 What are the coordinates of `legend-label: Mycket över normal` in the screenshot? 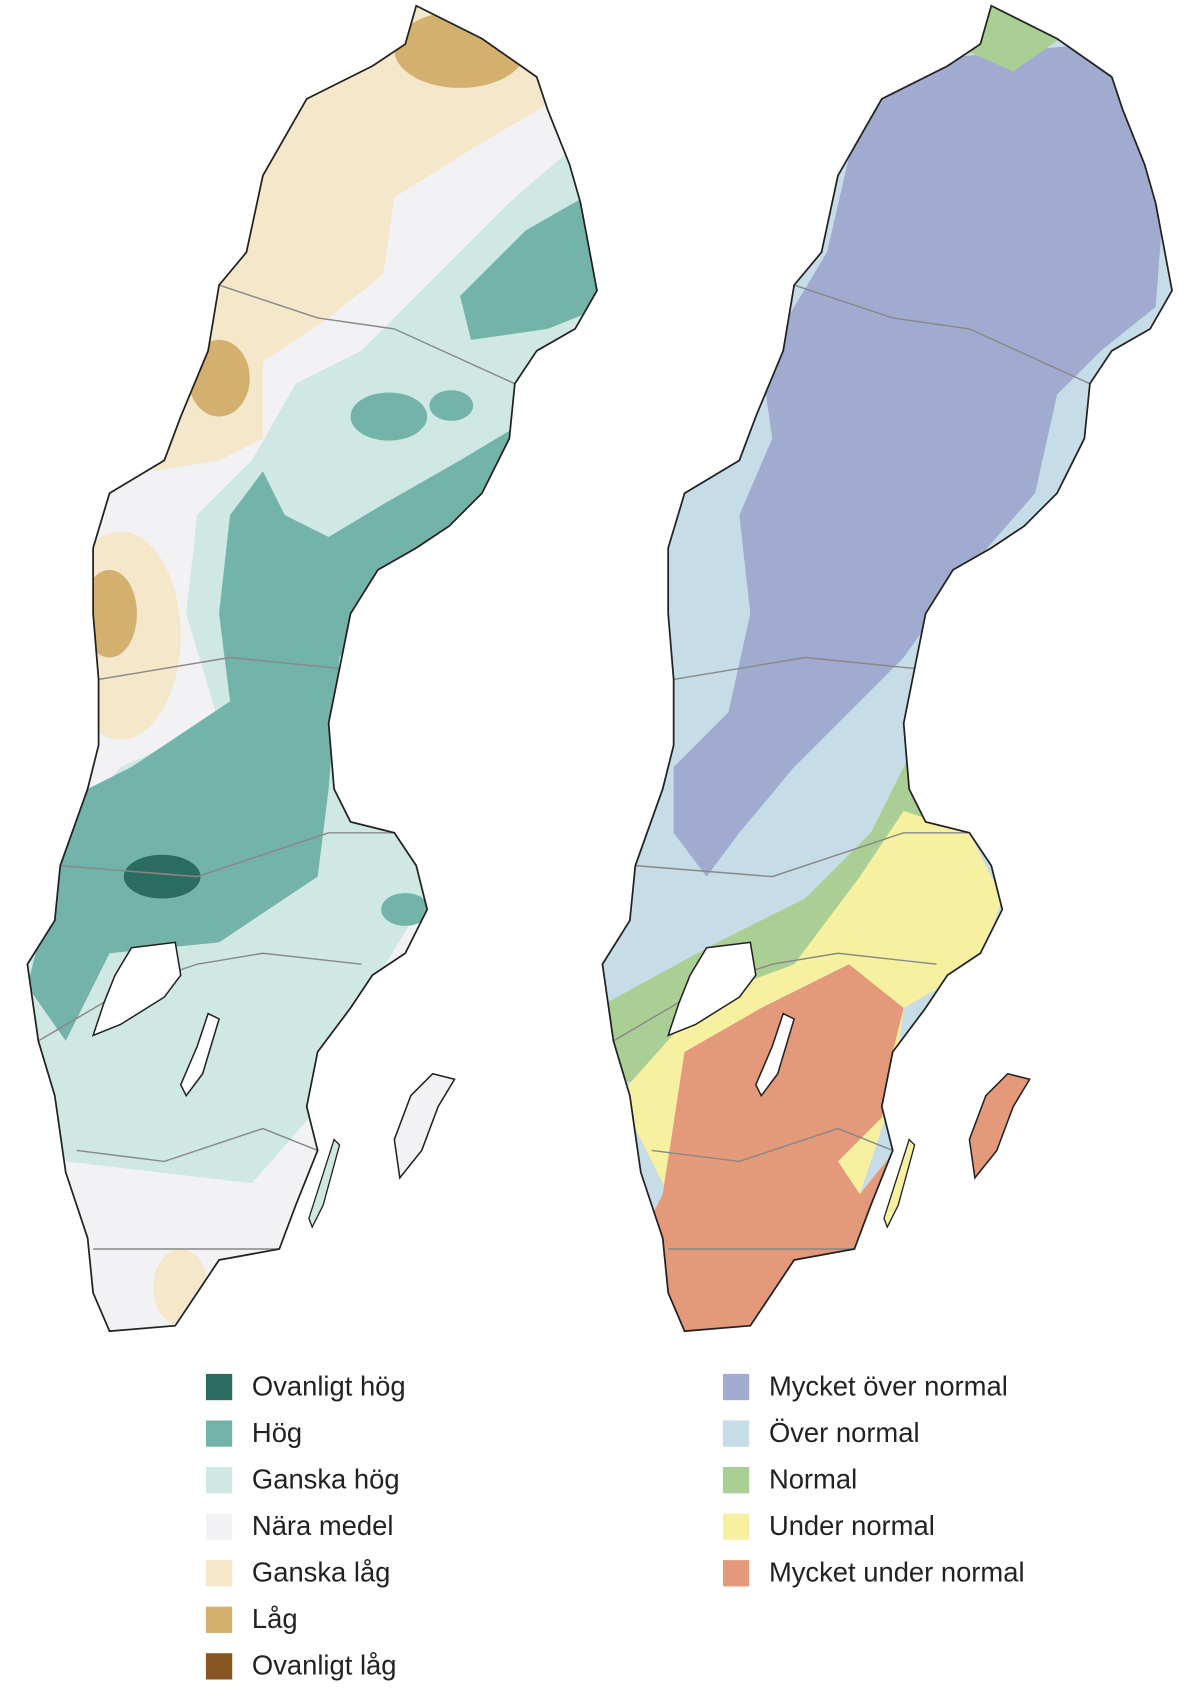 It's located at (888, 1385).